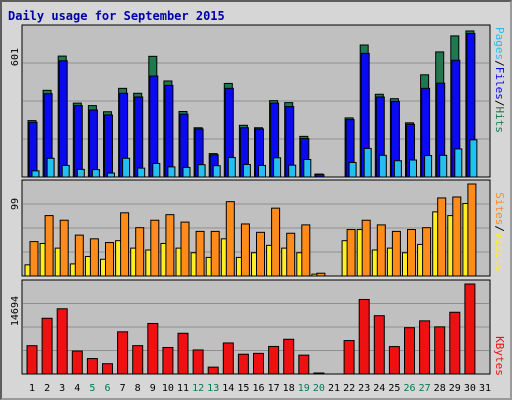 The width and height of the screenshot is (512, 400). I want to click on x-tick-label: 30, so click(470, 388).